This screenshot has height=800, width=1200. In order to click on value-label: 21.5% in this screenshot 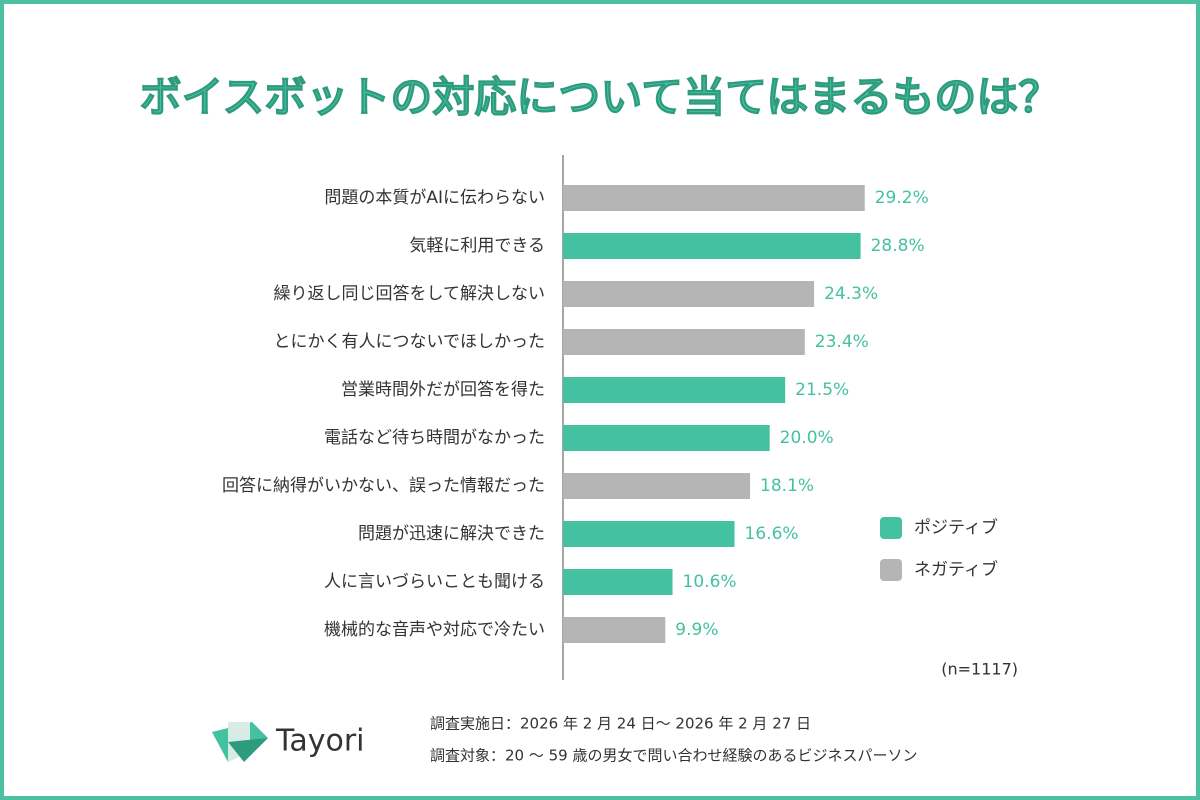, I will do `click(822, 390)`.